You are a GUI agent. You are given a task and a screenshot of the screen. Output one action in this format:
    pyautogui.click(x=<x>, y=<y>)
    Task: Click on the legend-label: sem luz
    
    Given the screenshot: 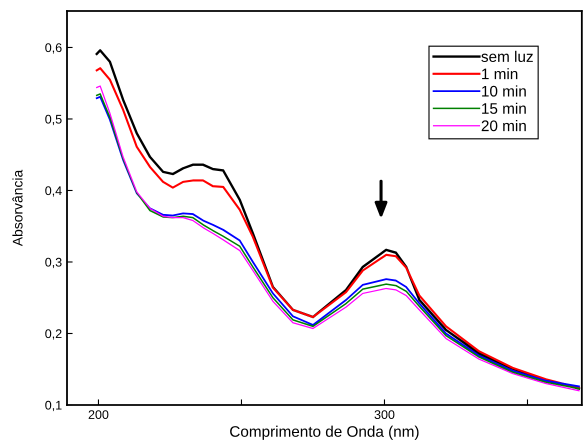 What is the action you would take?
    pyautogui.click(x=507, y=56)
    